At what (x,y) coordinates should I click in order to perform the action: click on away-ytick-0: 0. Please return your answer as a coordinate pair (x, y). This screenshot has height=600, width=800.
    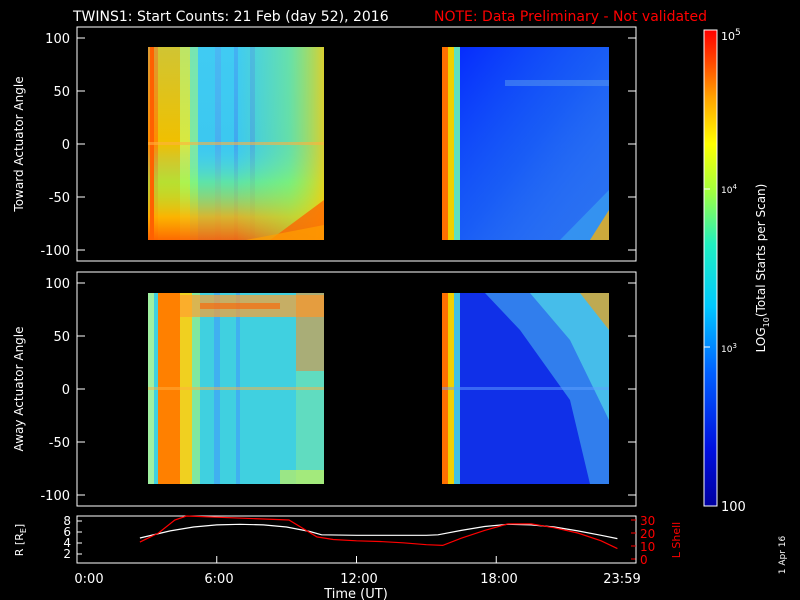
    Looking at the image, I should click on (66, 390).